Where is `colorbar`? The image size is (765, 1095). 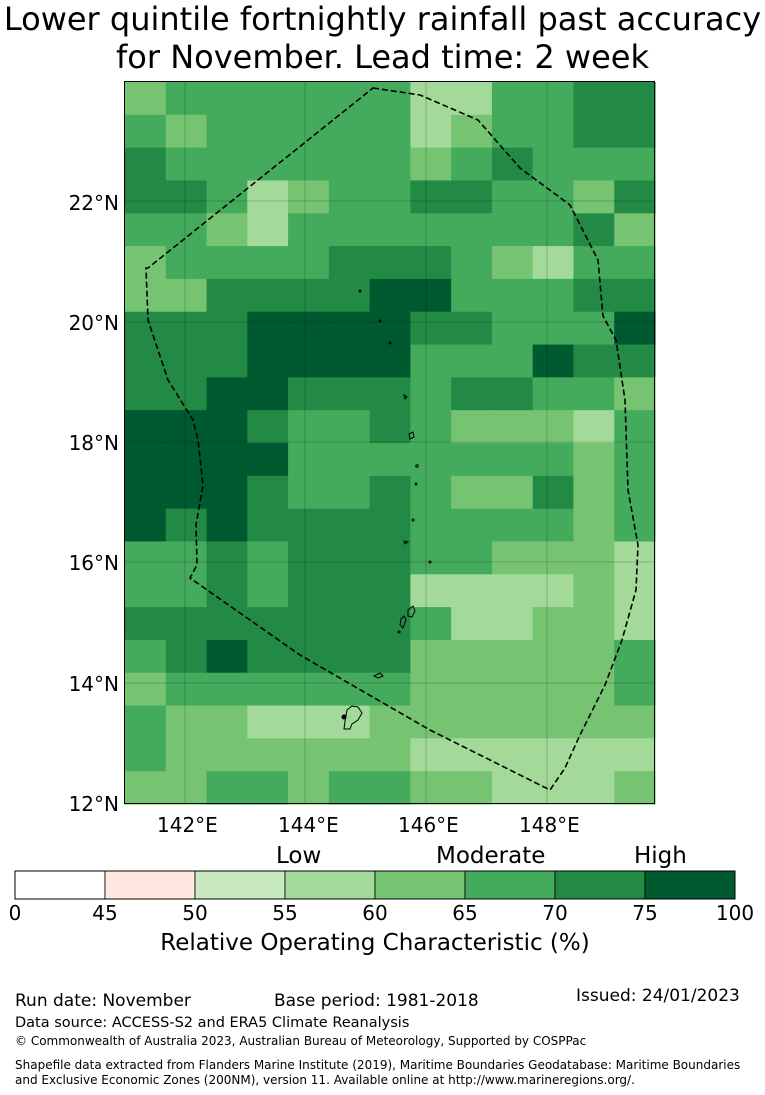 colorbar is located at coordinates (375, 885).